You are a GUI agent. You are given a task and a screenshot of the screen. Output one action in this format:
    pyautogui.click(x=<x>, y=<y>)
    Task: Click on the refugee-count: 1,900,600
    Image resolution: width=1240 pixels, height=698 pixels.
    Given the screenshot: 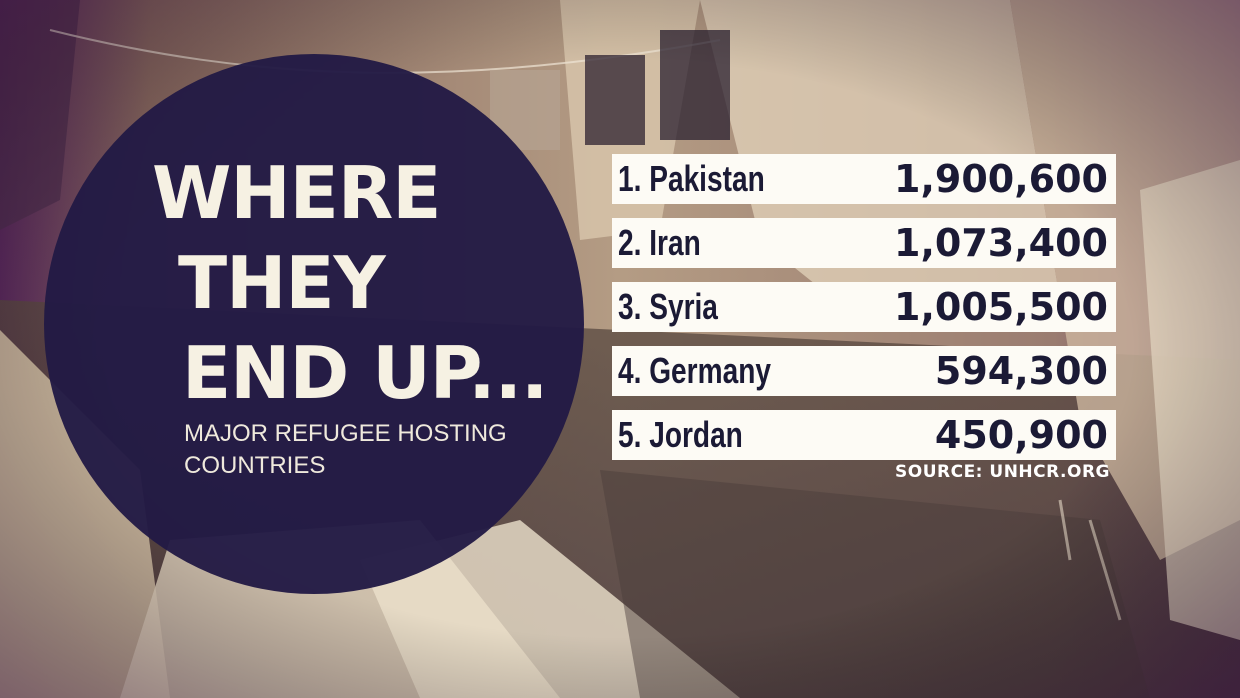 What is the action you would take?
    pyautogui.click(x=1001, y=179)
    